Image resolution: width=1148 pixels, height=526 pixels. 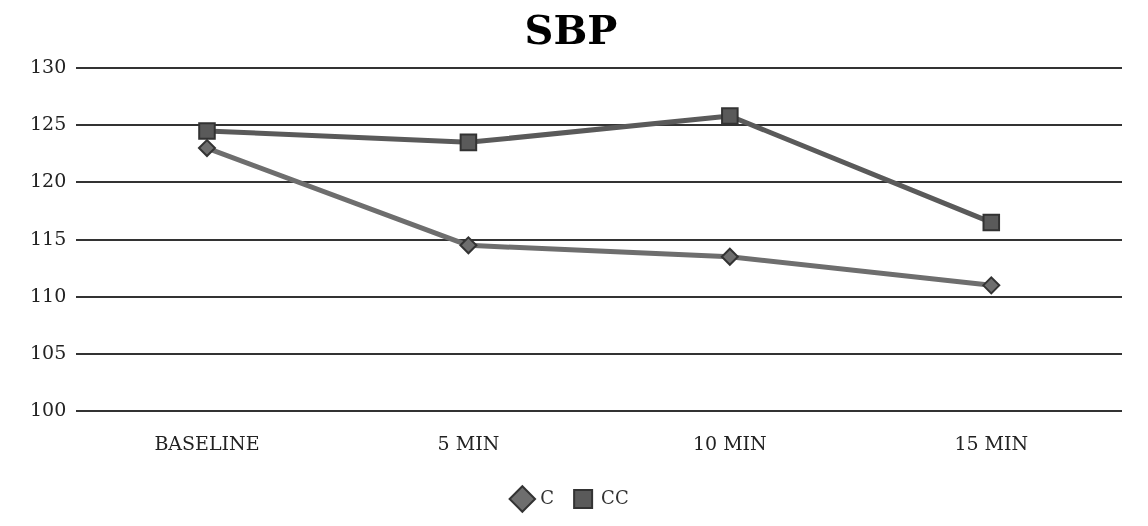 What do you see at coordinates (571, 30) in the screenshot?
I see `chart-title: SBP` at bounding box center [571, 30].